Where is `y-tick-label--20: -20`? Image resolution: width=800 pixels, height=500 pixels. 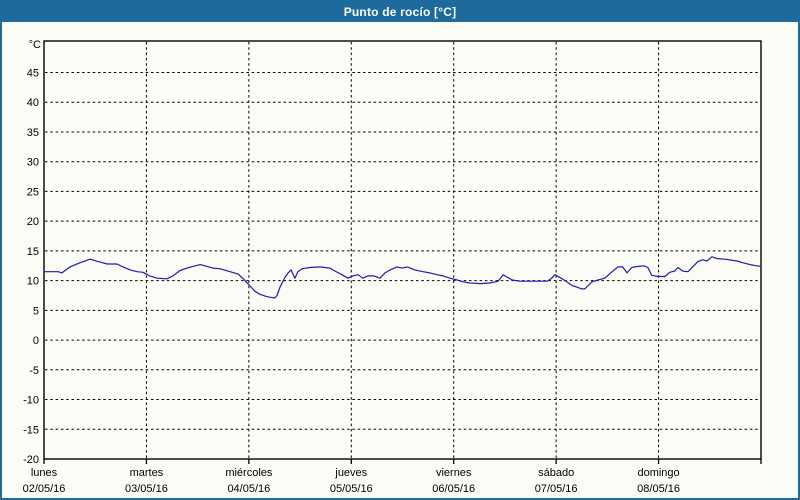
y-tick-label--20: -20 is located at coordinates (31, 460).